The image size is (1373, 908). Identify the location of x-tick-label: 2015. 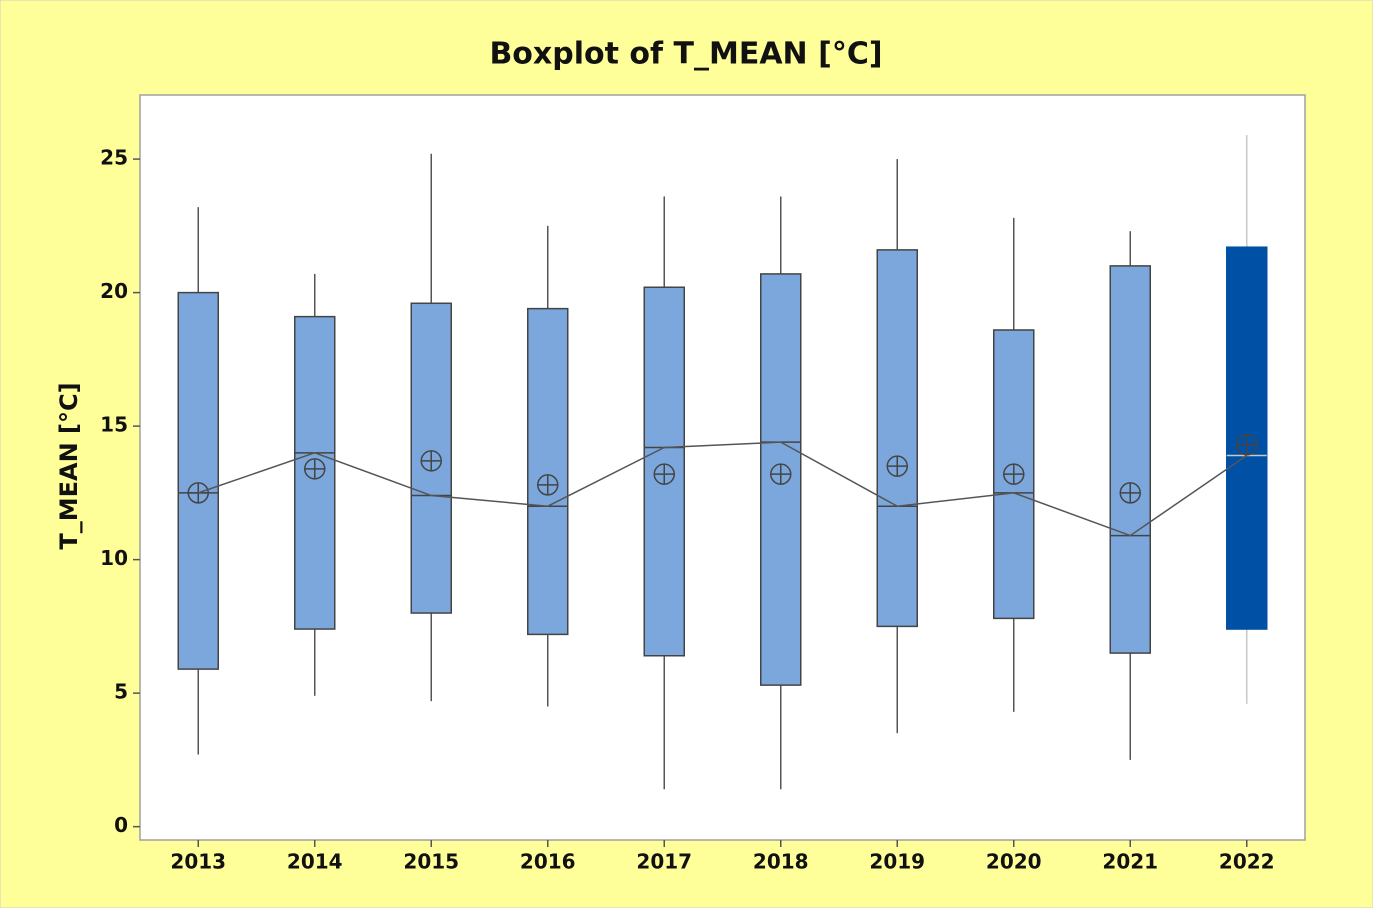
(431, 862).